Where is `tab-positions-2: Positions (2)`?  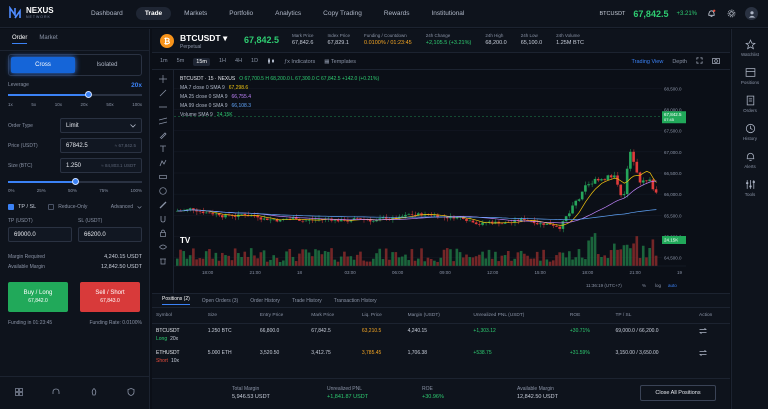 tab-positions-2: Positions (2) is located at coordinates (176, 300).